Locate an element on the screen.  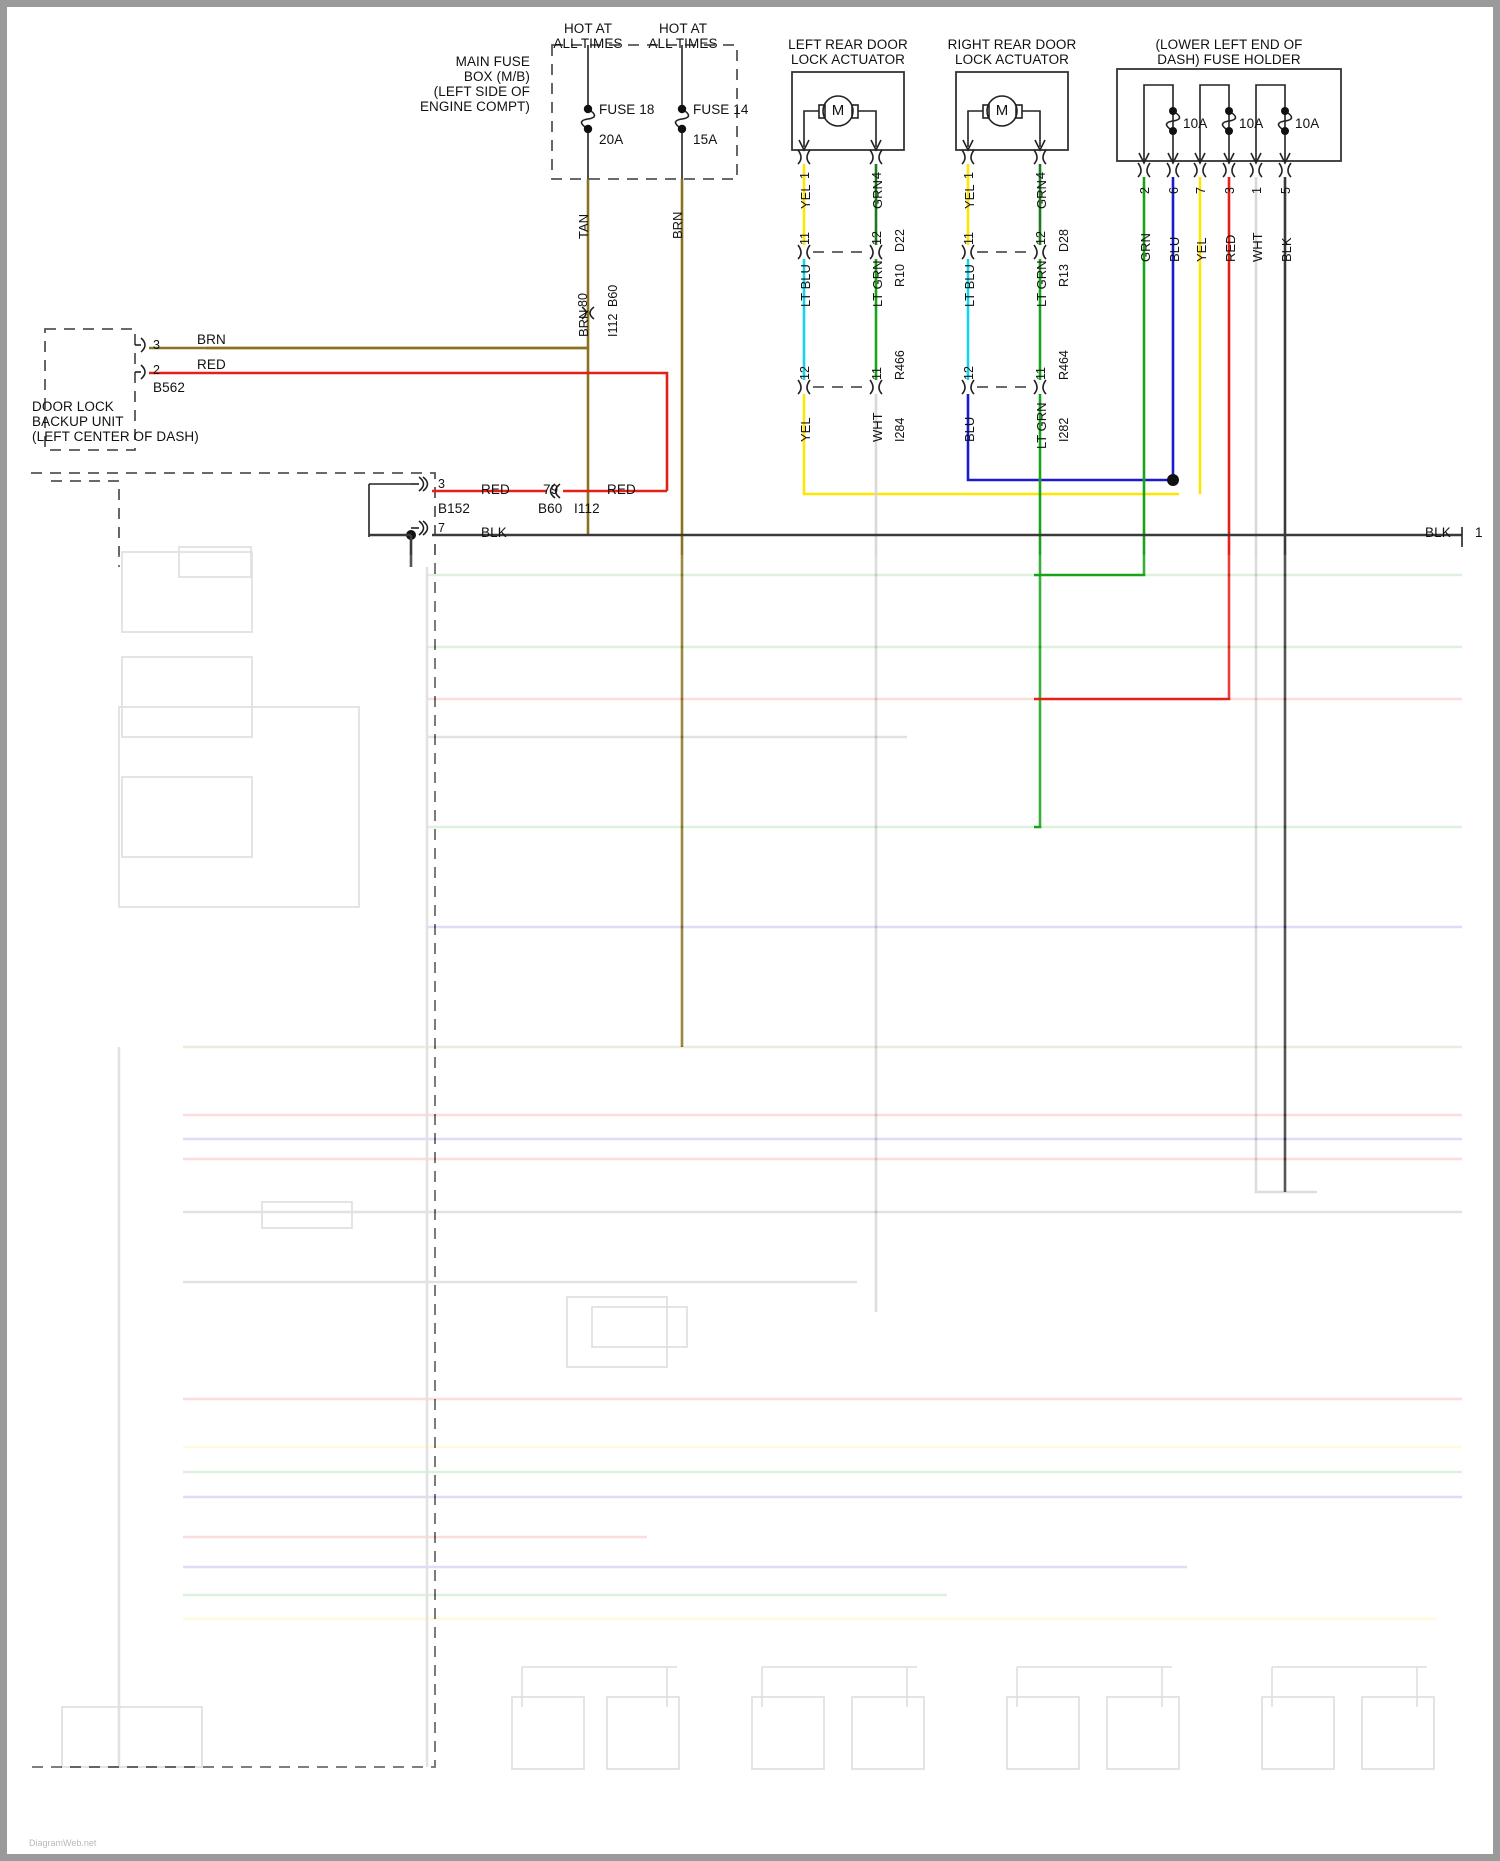
right-edge-pin-number: 1 is located at coordinates (1479, 532).